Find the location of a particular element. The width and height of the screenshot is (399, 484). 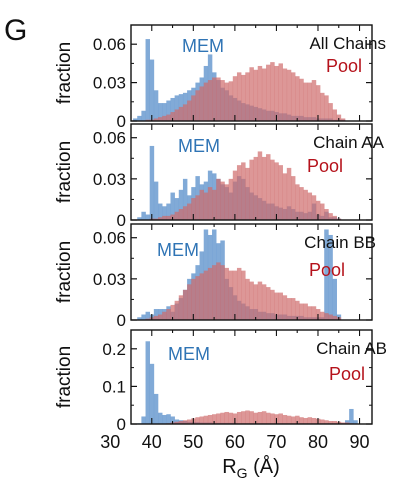

x-tick-label: 70 is located at coordinates (276, 442).